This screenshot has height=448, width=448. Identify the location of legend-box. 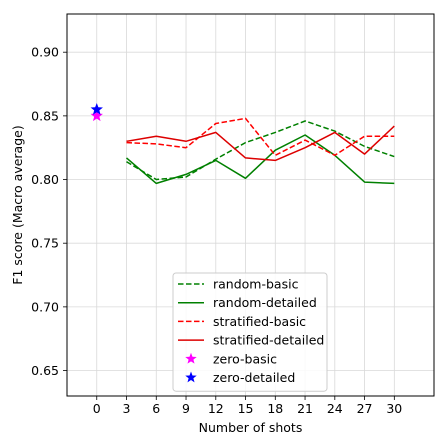
(250, 332).